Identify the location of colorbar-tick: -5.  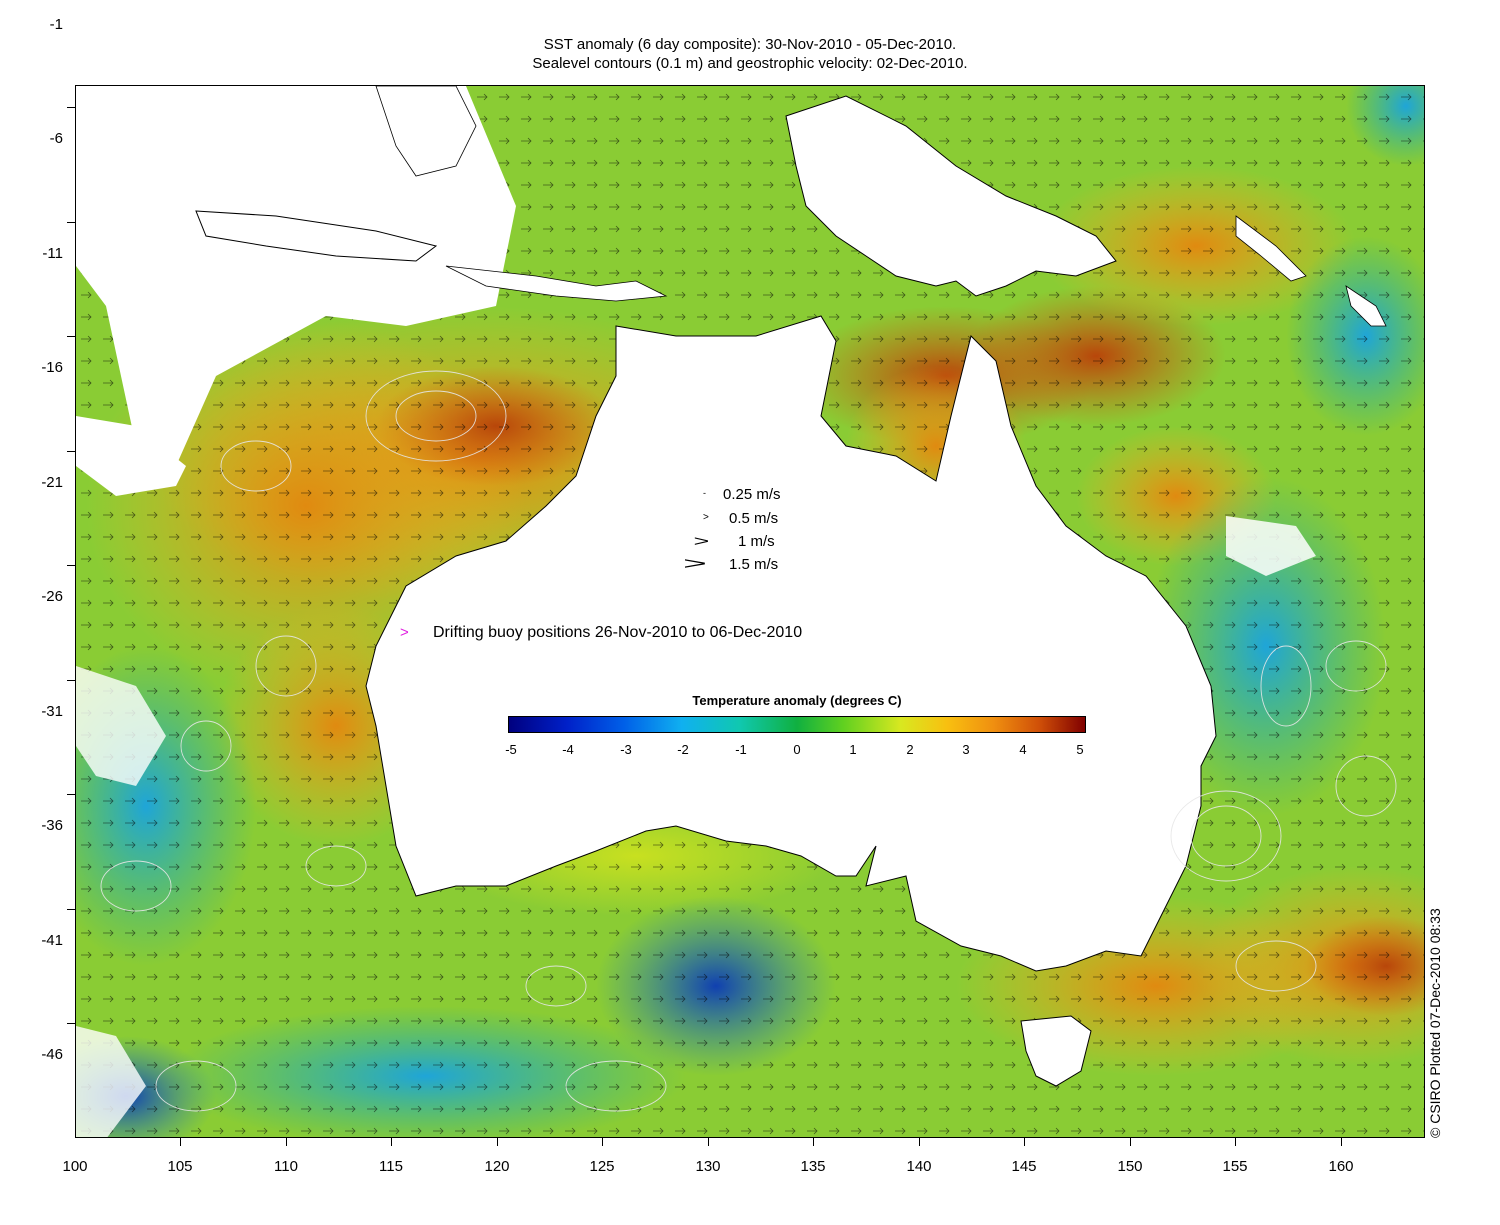
(511, 749).